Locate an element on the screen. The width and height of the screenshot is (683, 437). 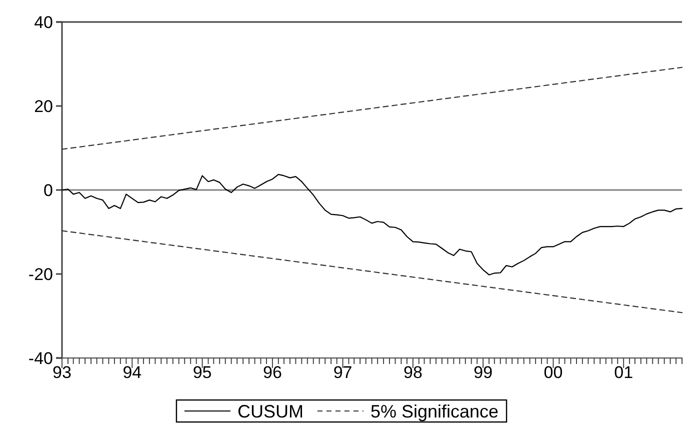
legend-label: CUSUM is located at coordinates (270, 411).